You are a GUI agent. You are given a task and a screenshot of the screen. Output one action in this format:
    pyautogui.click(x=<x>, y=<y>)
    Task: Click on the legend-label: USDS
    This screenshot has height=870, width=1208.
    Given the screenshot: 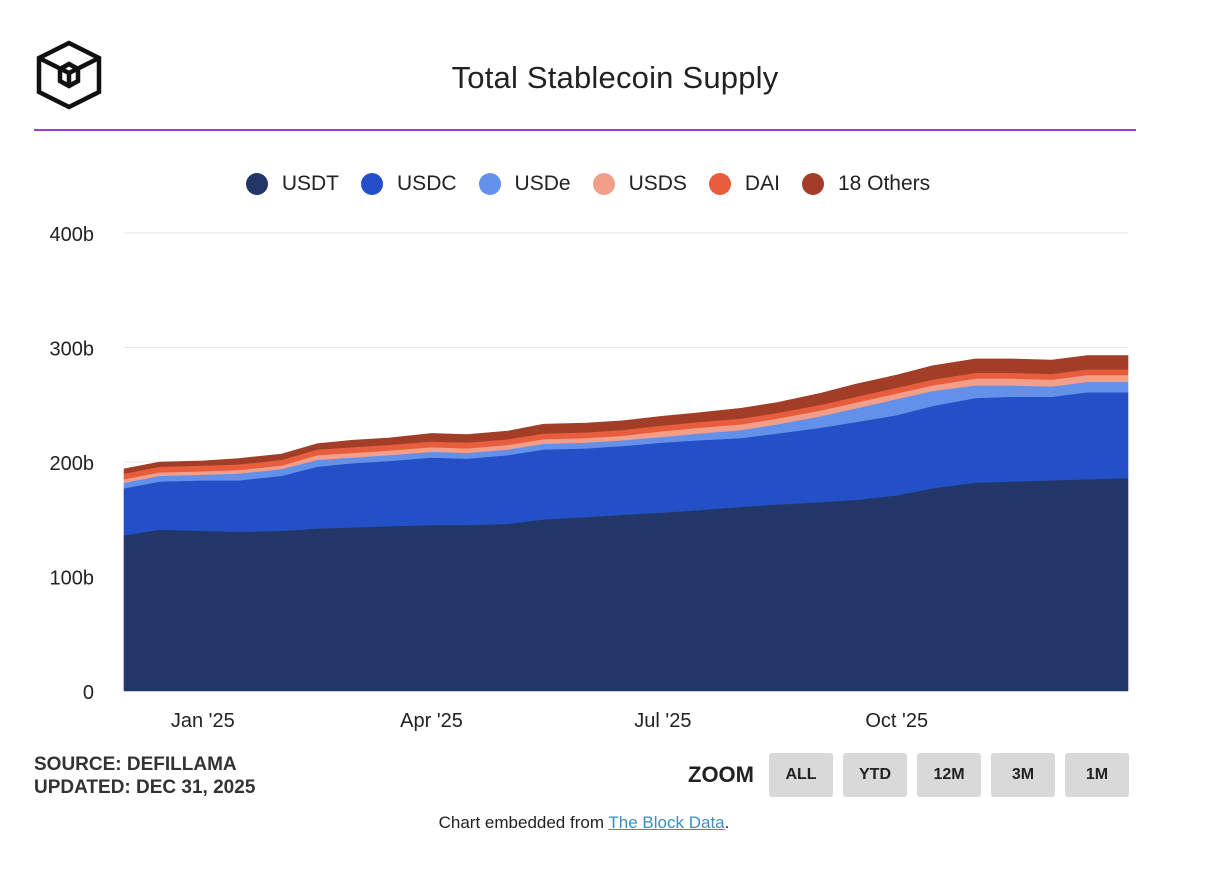 What is the action you would take?
    pyautogui.click(x=657, y=183)
    